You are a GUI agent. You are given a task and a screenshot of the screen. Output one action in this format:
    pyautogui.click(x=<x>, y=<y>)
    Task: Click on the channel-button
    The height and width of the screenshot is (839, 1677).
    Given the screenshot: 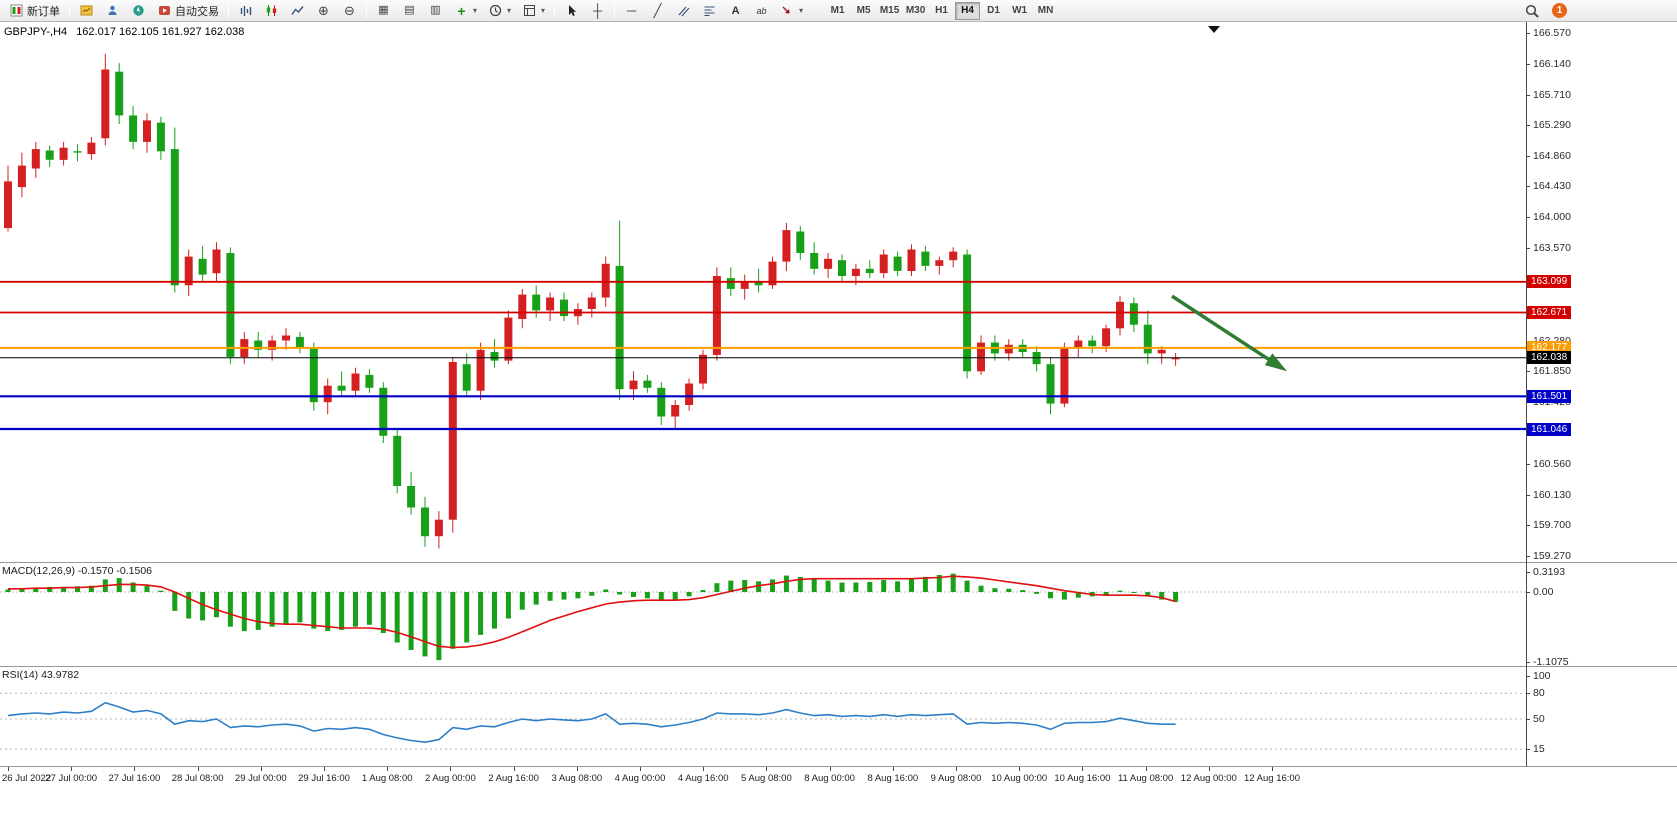 What is the action you would take?
    pyautogui.click(x=683, y=11)
    